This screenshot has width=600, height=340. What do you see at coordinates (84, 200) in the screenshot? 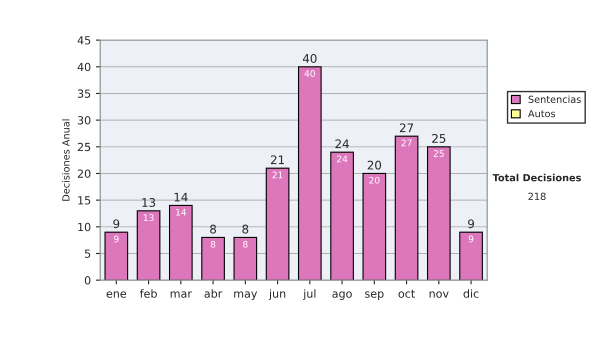
I see `y-tick-label: 15` at bounding box center [84, 200].